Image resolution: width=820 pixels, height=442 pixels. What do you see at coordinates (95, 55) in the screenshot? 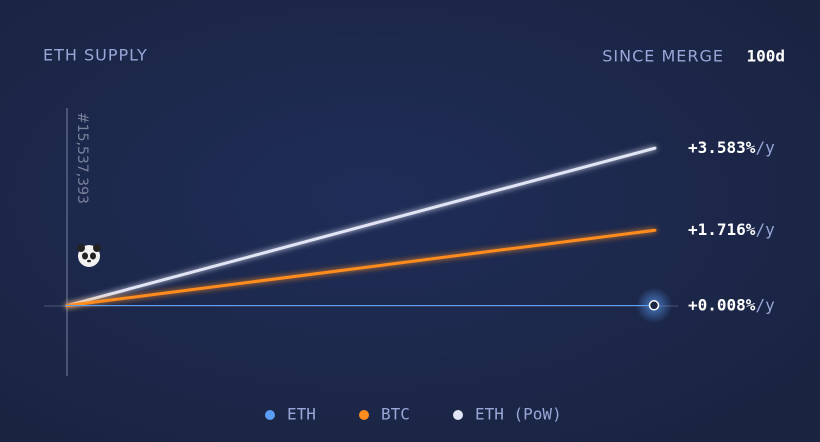
I see `chart-title: ETH SUPPLY` at bounding box center [95, 55].